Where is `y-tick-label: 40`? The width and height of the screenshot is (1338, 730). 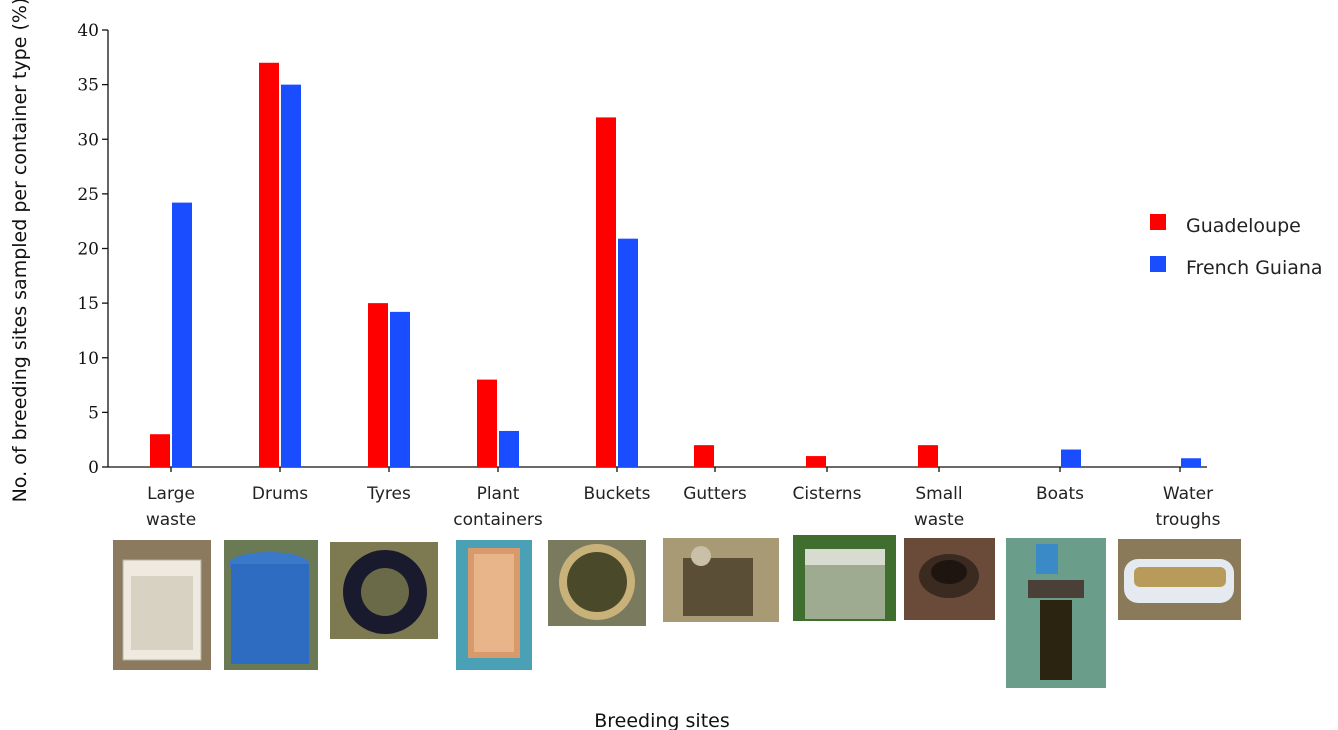 y-tick-label: 40 is located at coordinates (88, 31).